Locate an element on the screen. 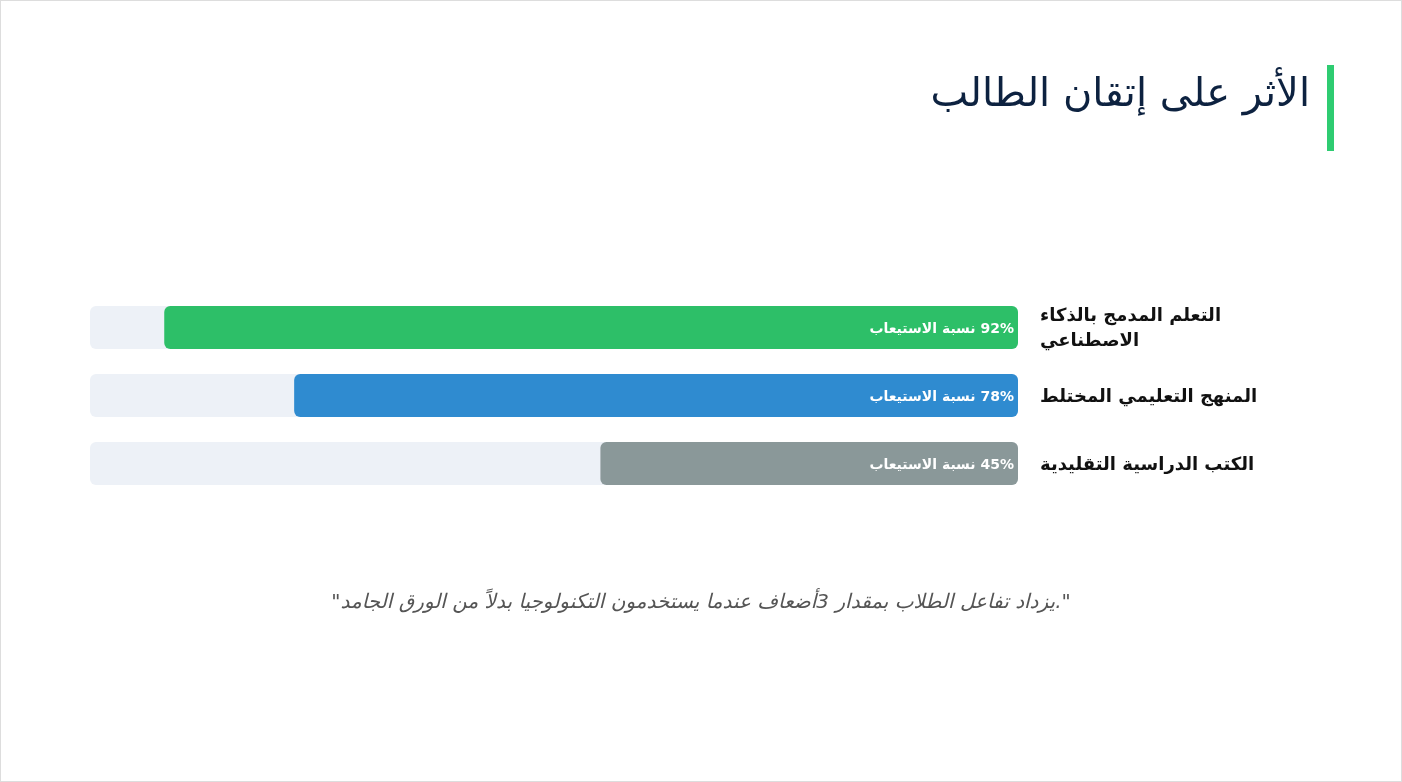 The width and height of the screenshot is (1402, 782). data-label: 45% نسبة الاستيعاب is located at coordinates (941, 463).